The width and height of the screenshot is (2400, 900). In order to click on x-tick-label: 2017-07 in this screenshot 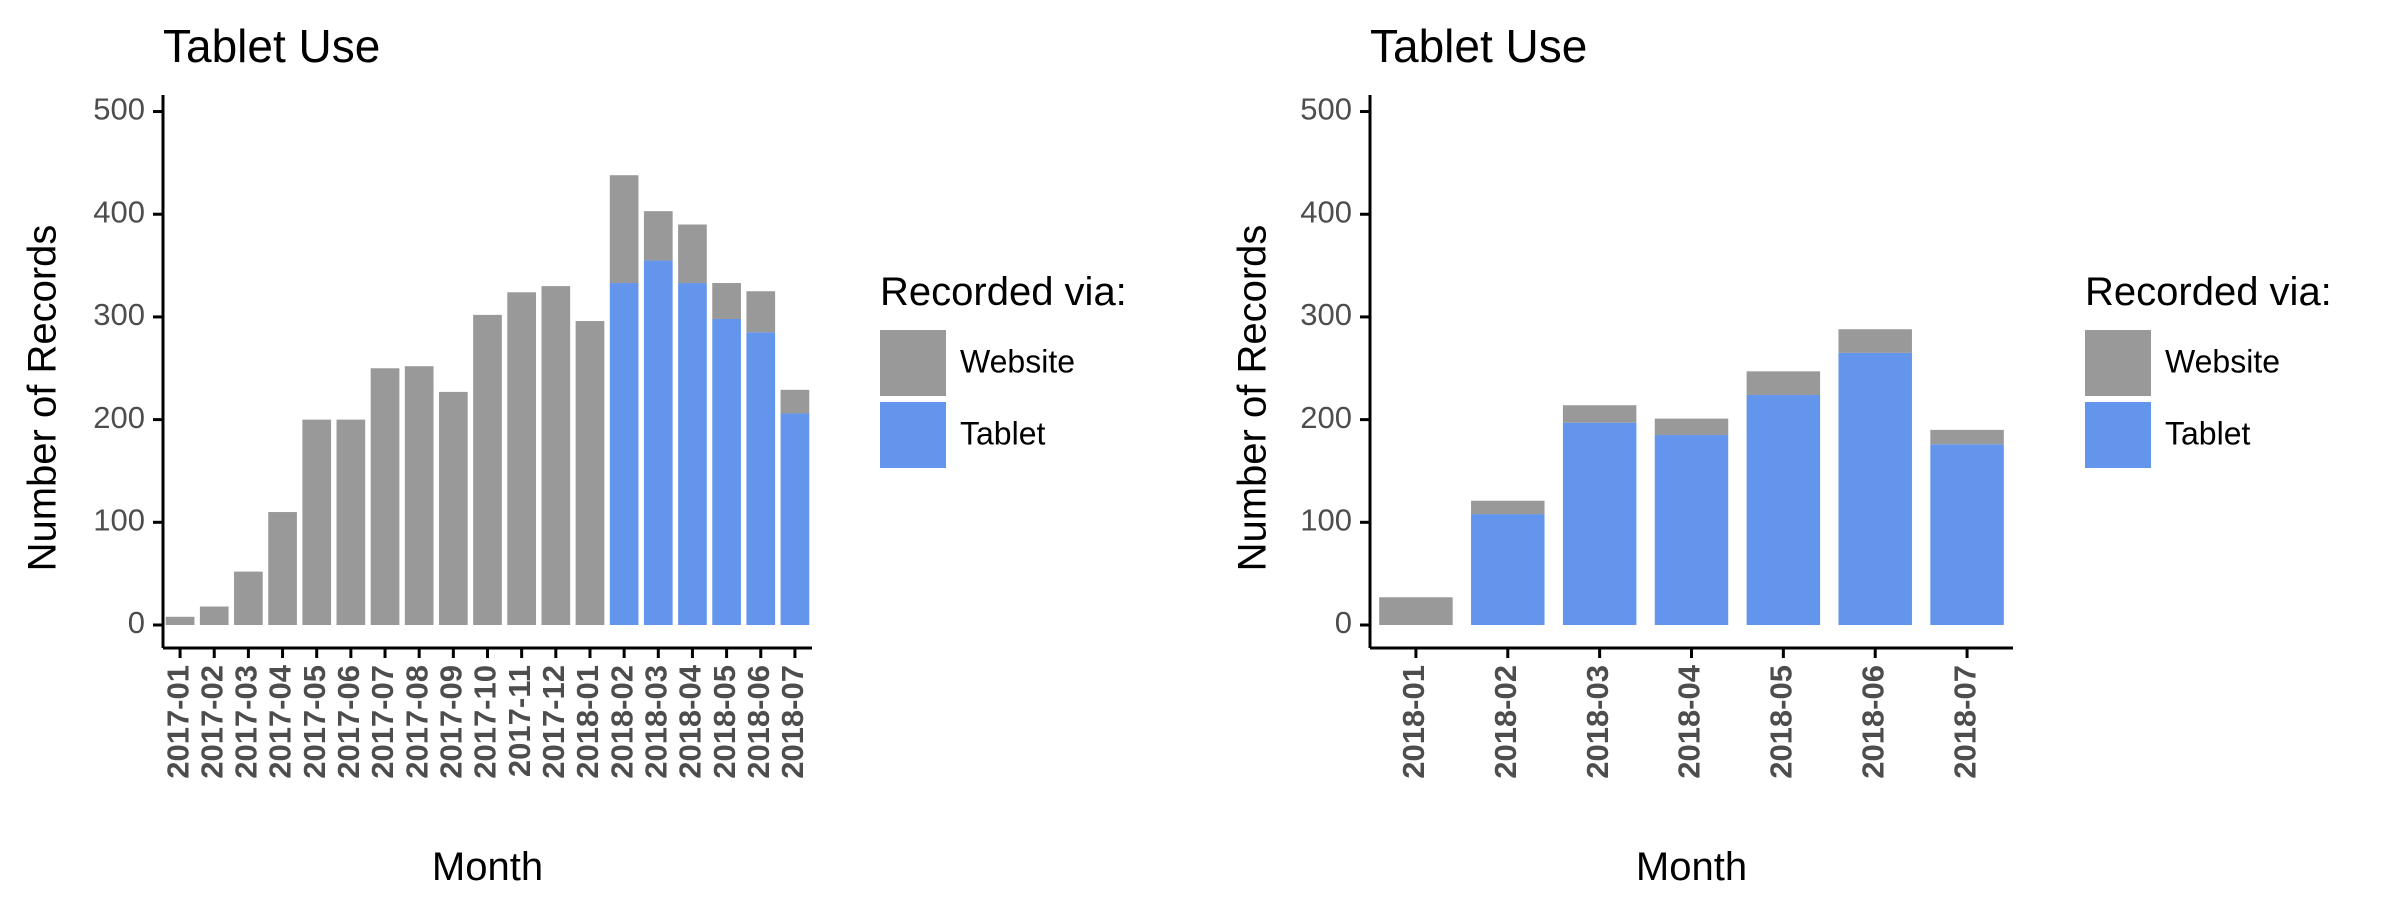, I will do `click(382, 722)`.